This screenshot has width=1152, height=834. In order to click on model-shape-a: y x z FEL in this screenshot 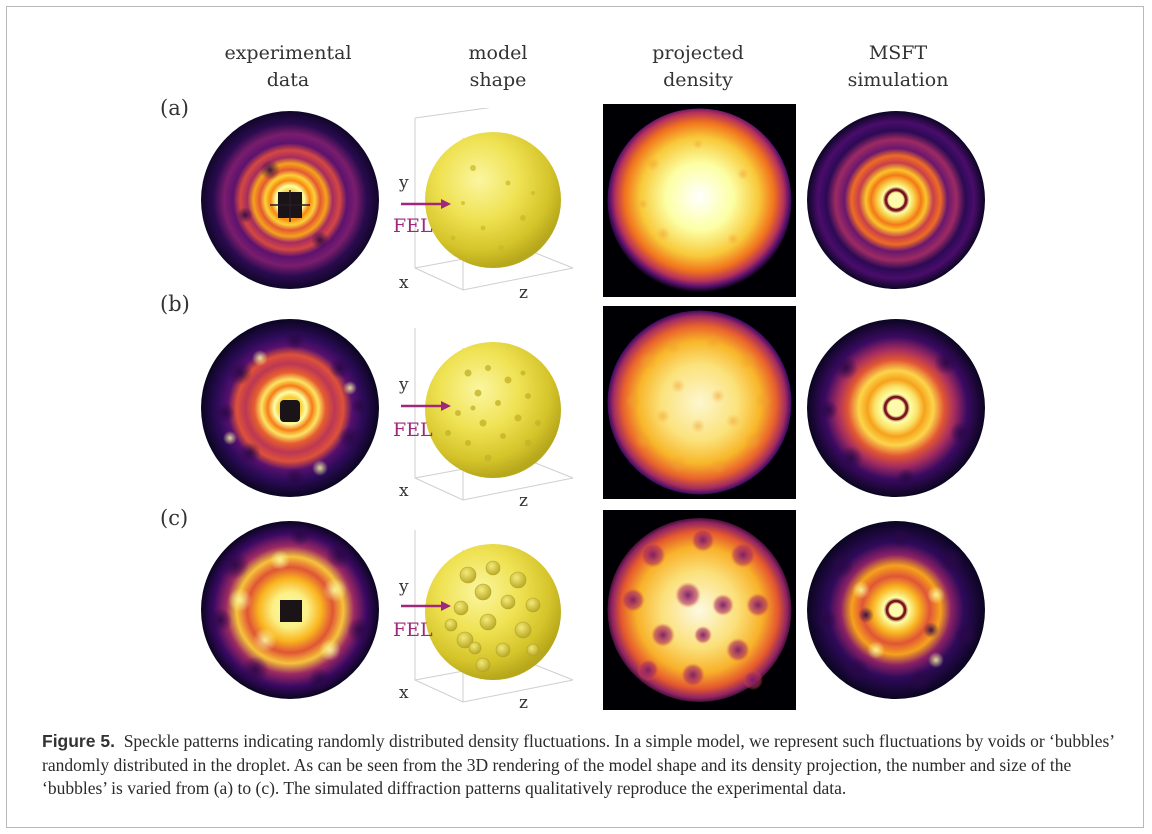, I will do `click(483, 203)`.